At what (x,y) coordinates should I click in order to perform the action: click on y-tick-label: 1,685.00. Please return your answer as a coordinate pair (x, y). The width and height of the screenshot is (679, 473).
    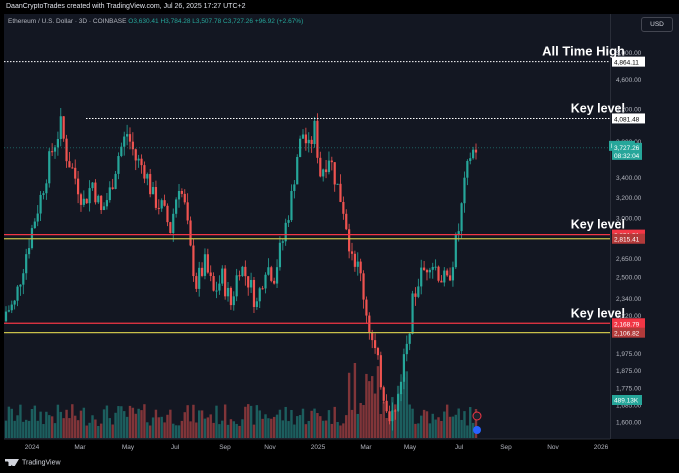
    Looking at the image, I should click on (629, 406).